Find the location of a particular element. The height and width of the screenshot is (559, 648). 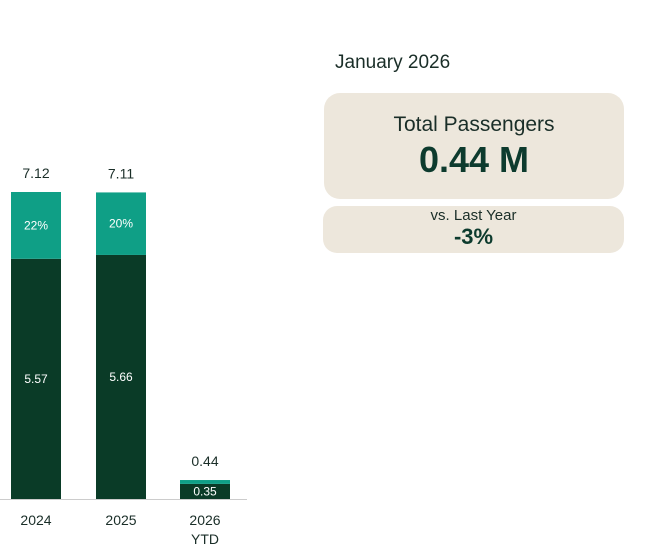

top-segment-label-0: 22% is located at coordinates (36, 225).